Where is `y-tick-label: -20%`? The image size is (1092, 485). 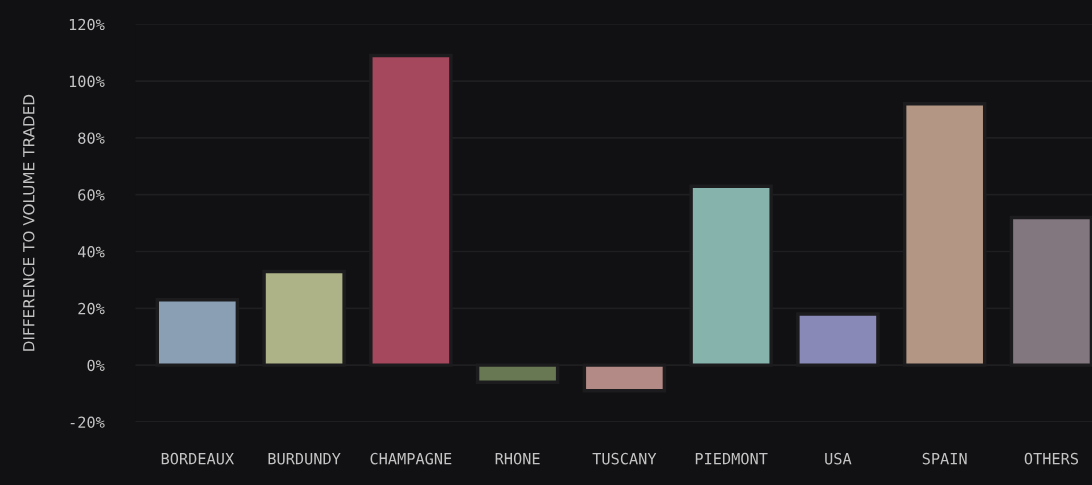
y-tick-label: -20% is located at coordinates (87, 422).